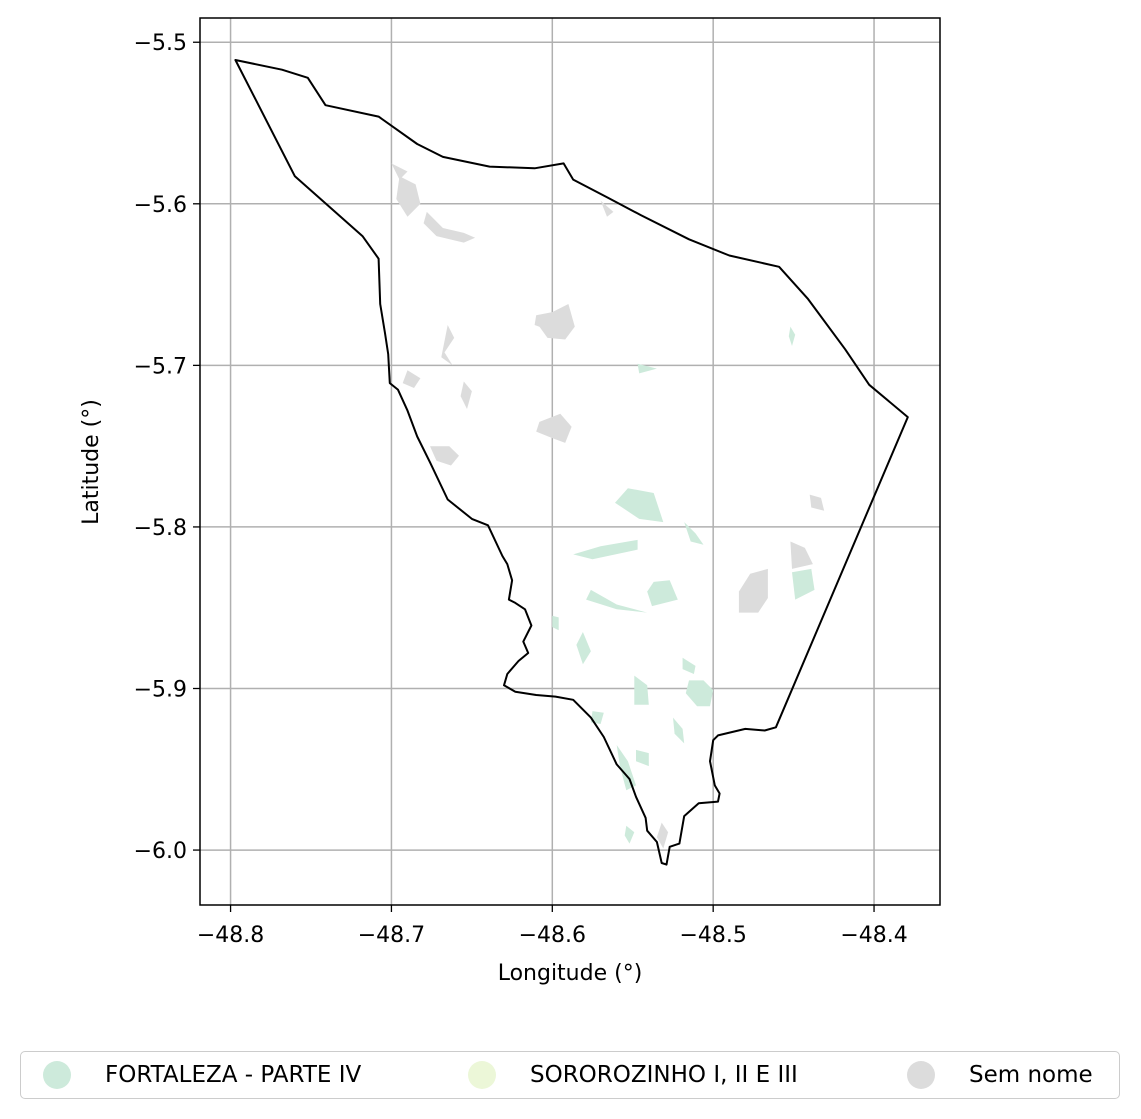 The height and width of the screenshot is (1119, 1141). Describe the element at coordinates (91, 462) in the screenshot. I see `y-axis-label: Latitude (°)` at that location.